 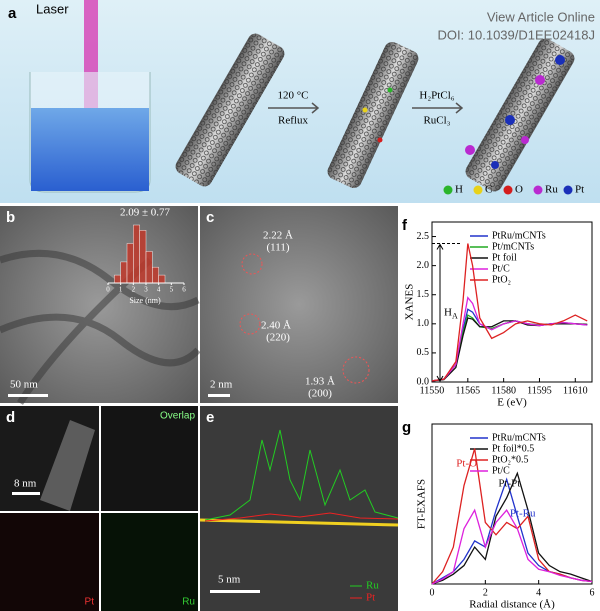 I want to click on hist-tick-label: 5, so click(x=172, y=290).